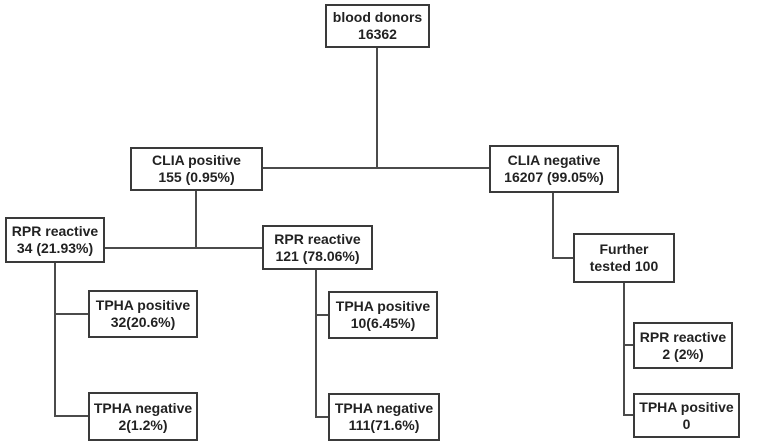 Image resolution: width=768 pixels, height=443 pixels. Describe the element at coordinates (562, 258) in the screenshot. I see `connector-to-further-tested` at that location.